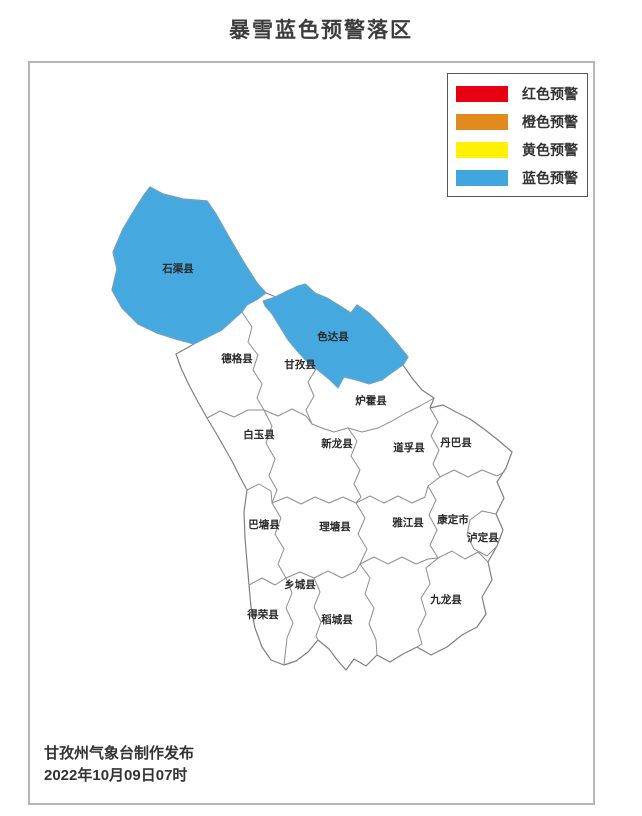 Image resolution: width=642 pixels, height=816 pixels. I want to click on county-label: 炉霍县, so click(371, 400).